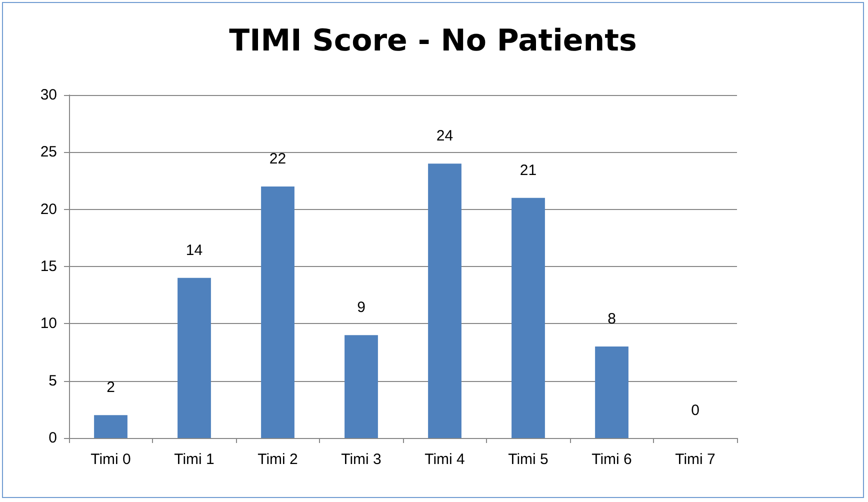 This screenshot has width=868, height=502. What do you see at coordinates (48, 95) in the screenshot?
I see `y-tick-label: 30` at bounding box center [48, 95].